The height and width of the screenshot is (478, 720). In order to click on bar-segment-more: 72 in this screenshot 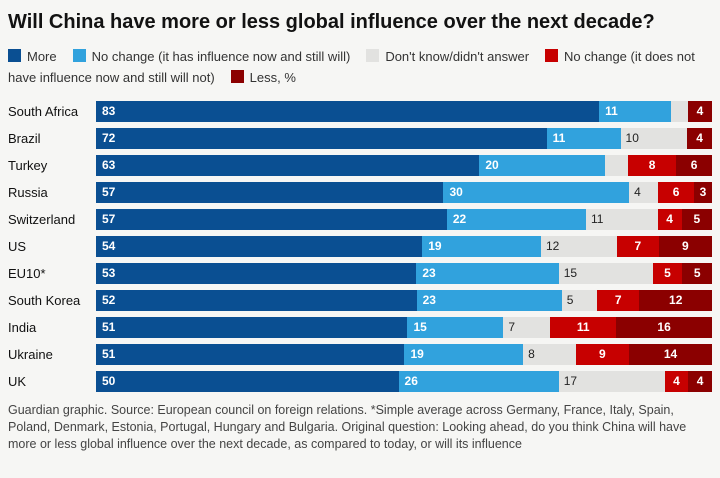, I will do `click(321, 138)`.